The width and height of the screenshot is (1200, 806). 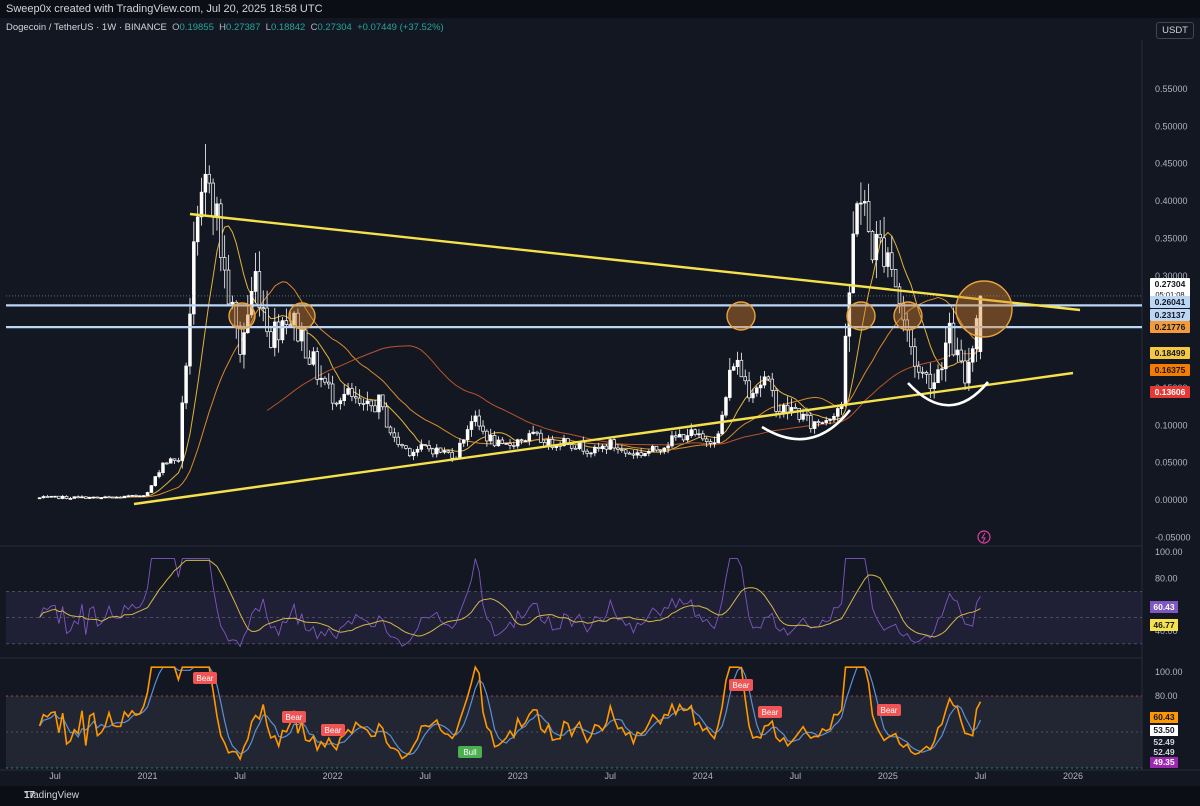 I want to click on price-label: 0.16375, so click(x=1170, y=370).